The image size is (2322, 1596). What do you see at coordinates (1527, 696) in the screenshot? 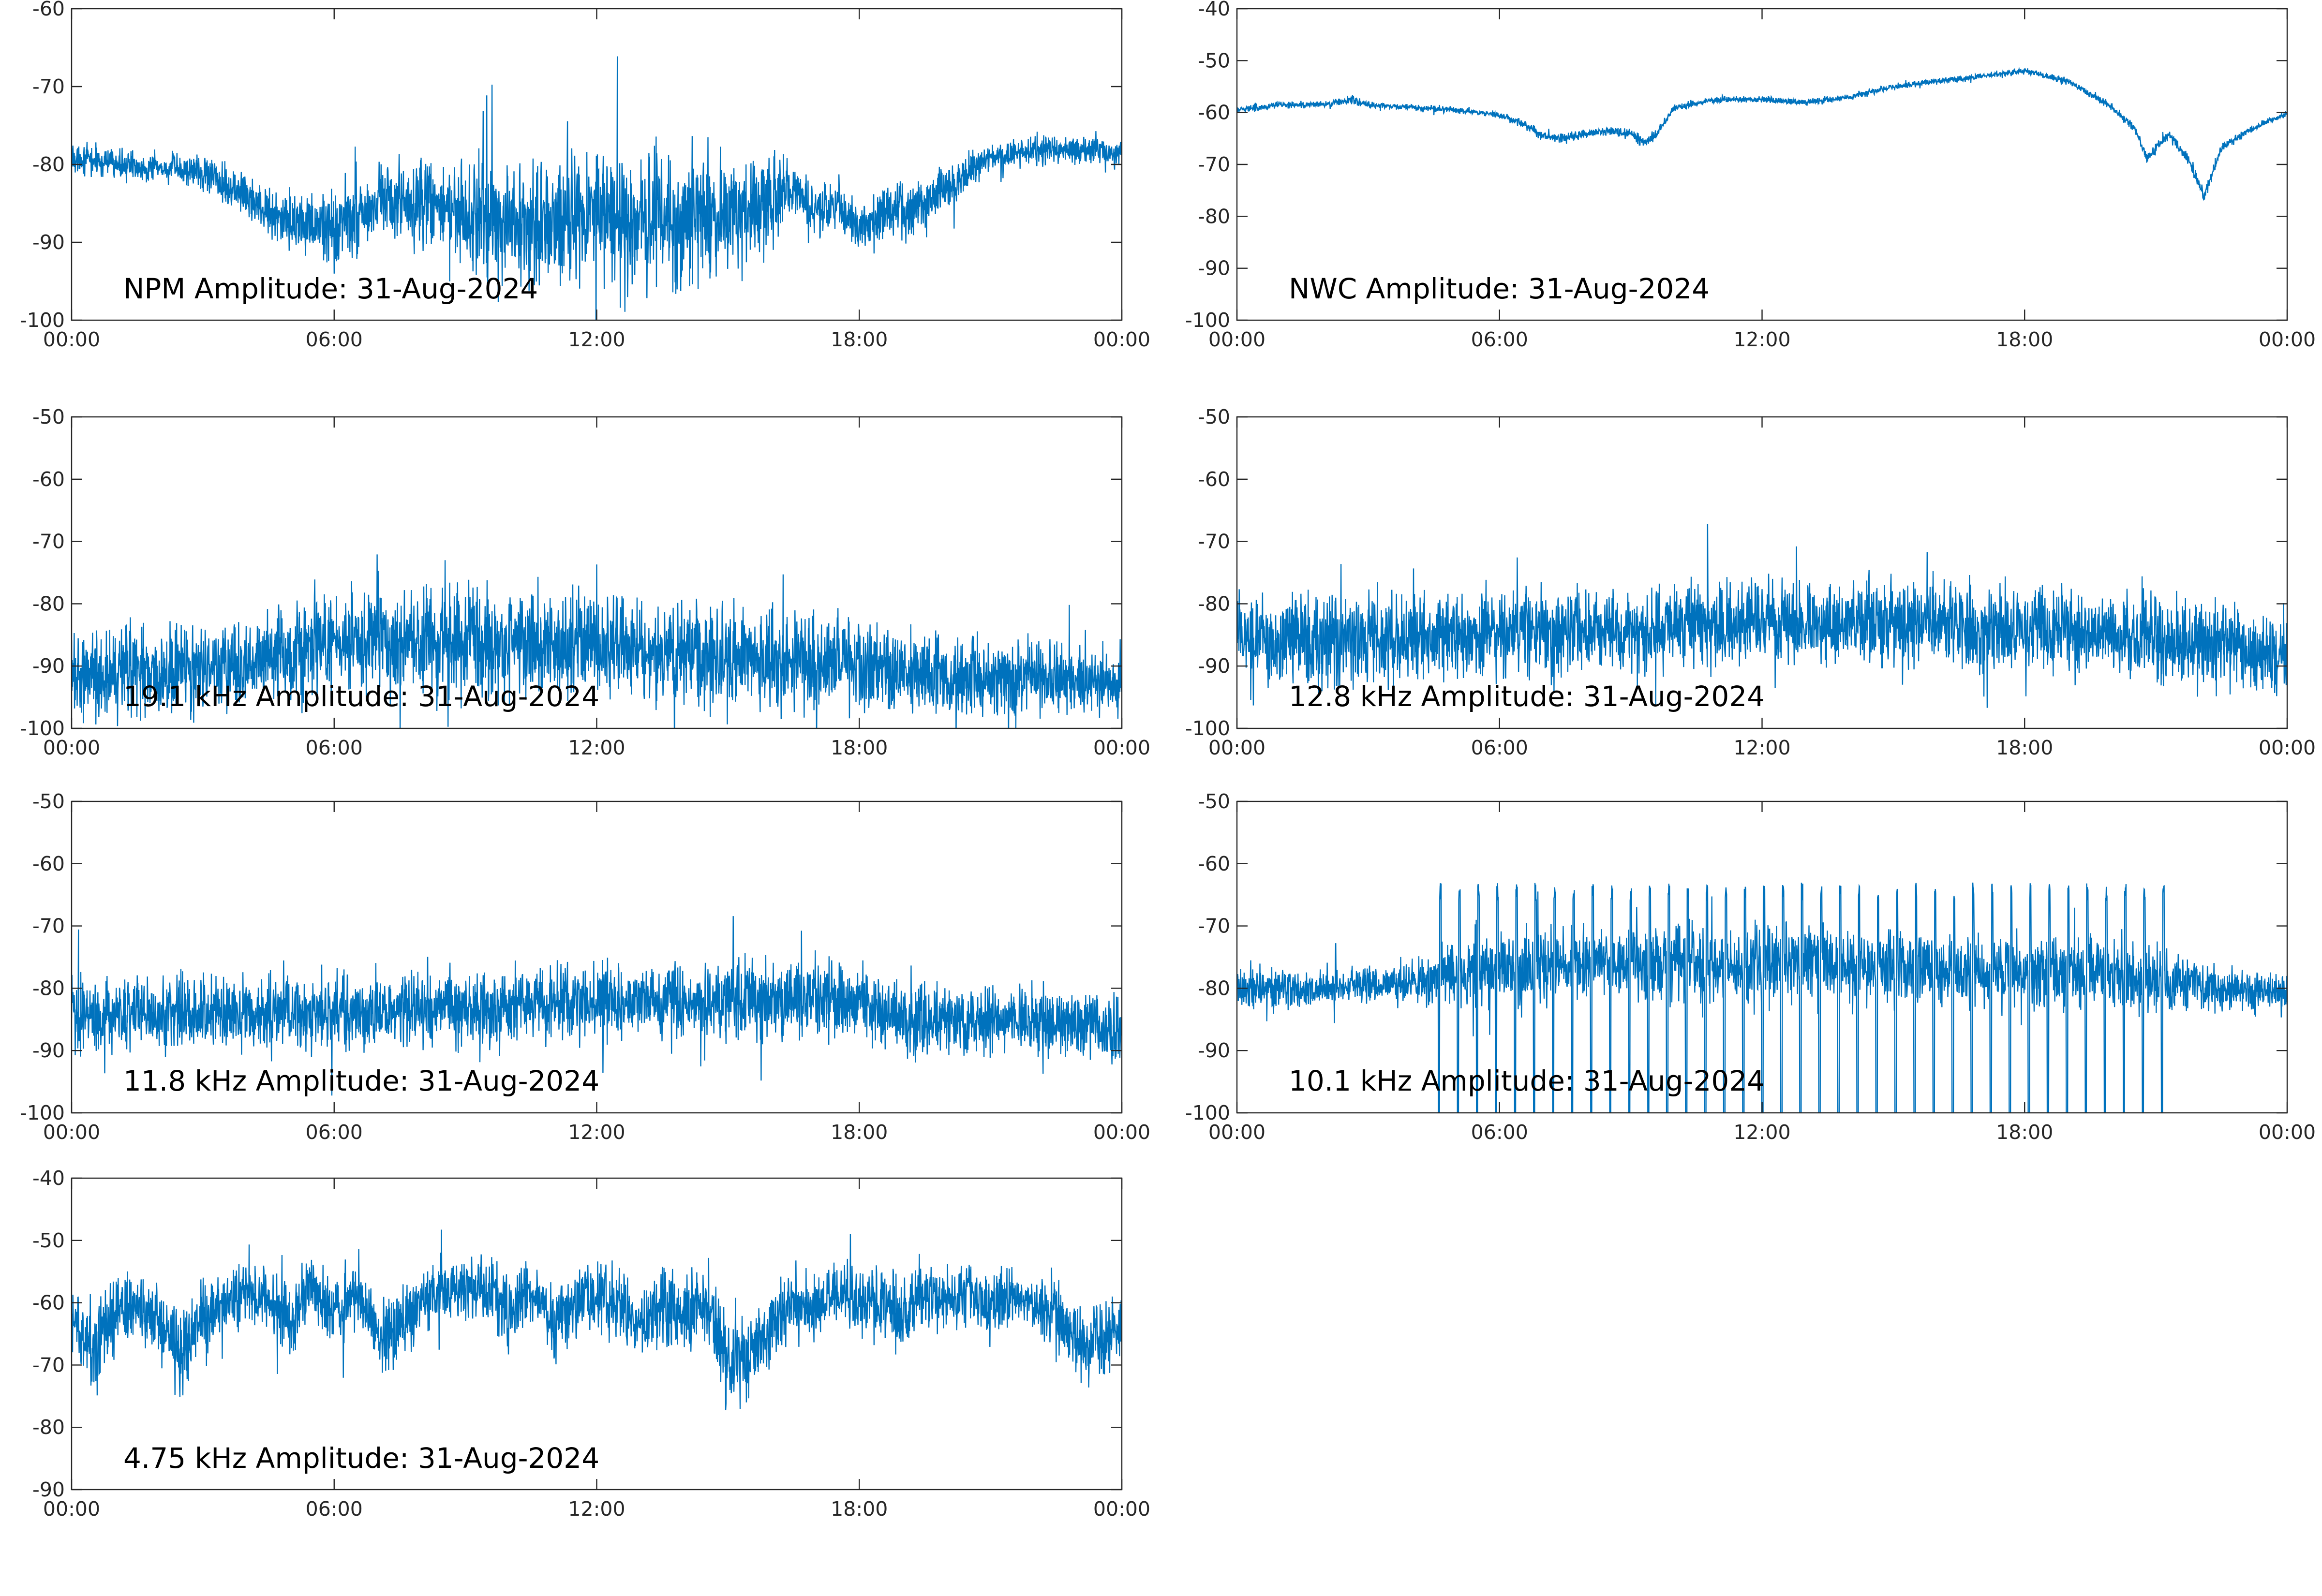
I see `panel-label: 12.8 kHz Amplitude: 31-Aug-2024` at bounding box center [1527, 696].